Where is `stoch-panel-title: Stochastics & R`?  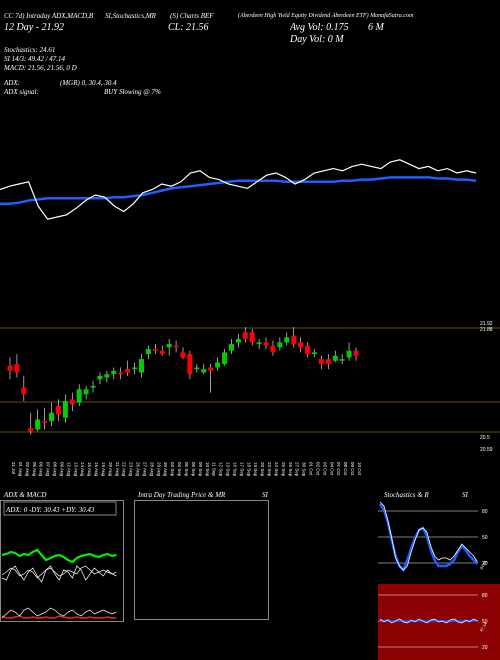
stoch-panel-title: Stochastics & R is located at coordinates (406, 495).